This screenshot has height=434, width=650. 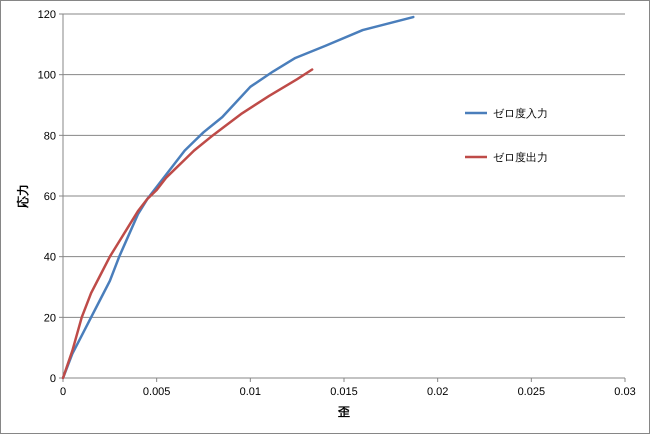 I want to click on y-tick-label: 20, so click(x=50, y=318).